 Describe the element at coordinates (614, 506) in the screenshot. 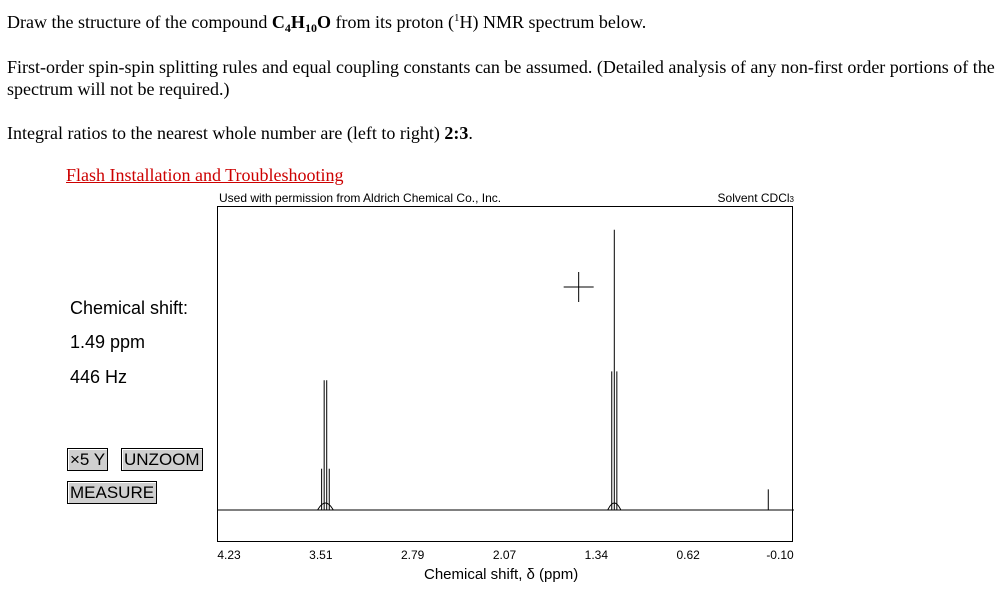

I see `peak-triplet-base` at that location.